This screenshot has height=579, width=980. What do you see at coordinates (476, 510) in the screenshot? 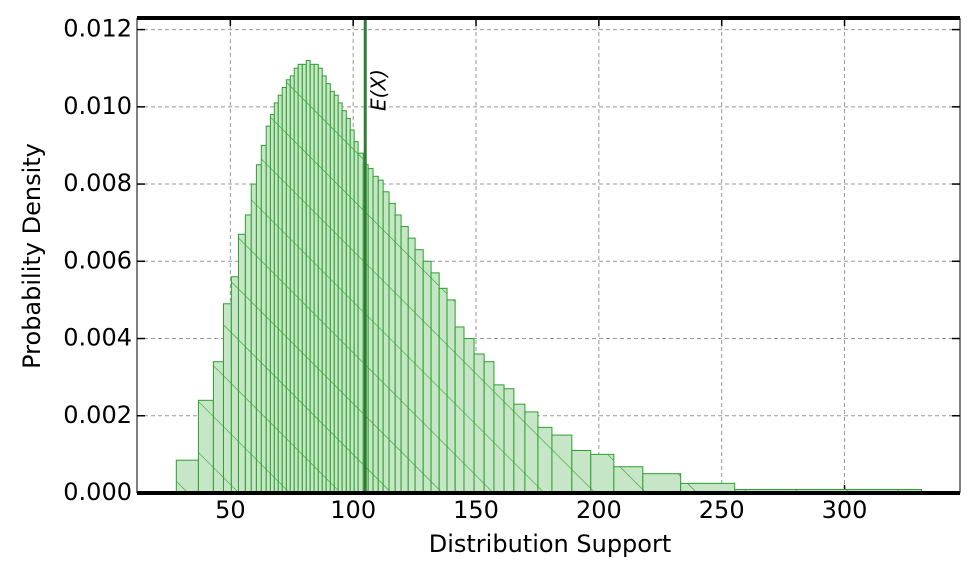
I see `x-tick-label: 150` at bounding box center [476, 510].